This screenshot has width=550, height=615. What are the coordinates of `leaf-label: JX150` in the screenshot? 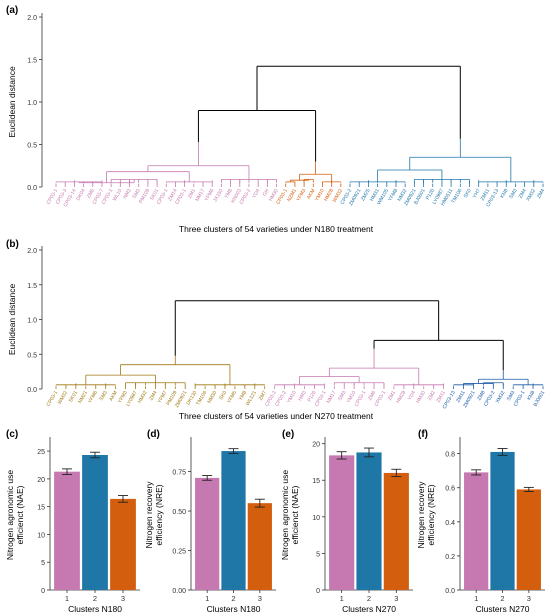 It's located at (218, 195).